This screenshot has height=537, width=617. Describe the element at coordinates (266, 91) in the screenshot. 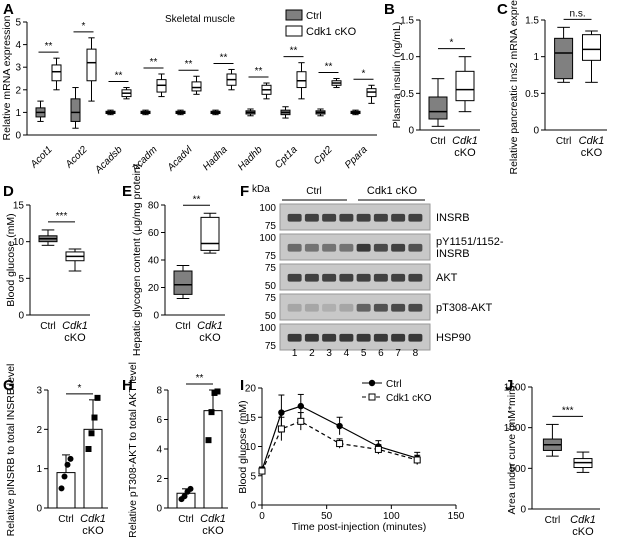

I see `box-cko-hadhb` at that location.